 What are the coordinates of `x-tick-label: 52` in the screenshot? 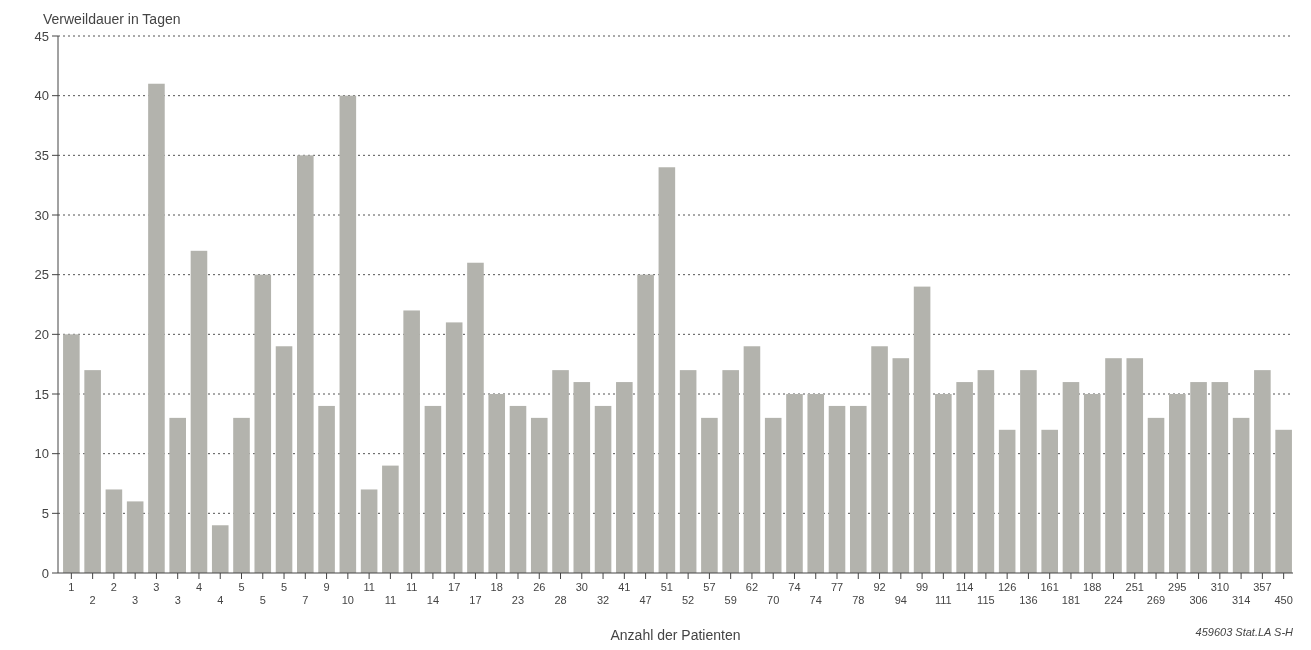 It's located at (688, 600).